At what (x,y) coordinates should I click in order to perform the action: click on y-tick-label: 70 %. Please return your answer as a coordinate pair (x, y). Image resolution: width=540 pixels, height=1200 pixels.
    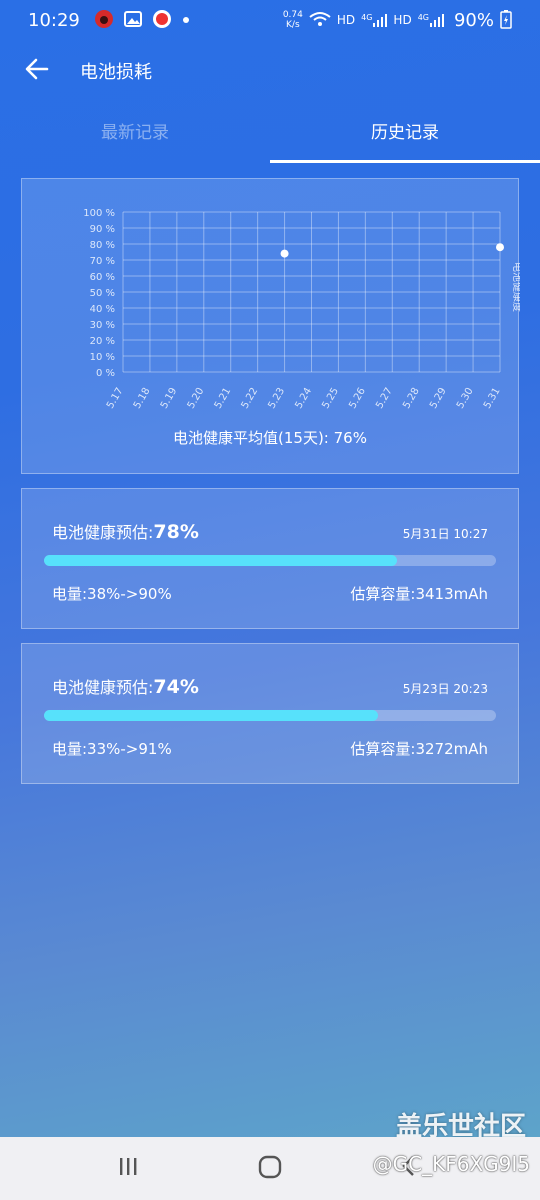
    Looking at the image, I should click on (102, 261).